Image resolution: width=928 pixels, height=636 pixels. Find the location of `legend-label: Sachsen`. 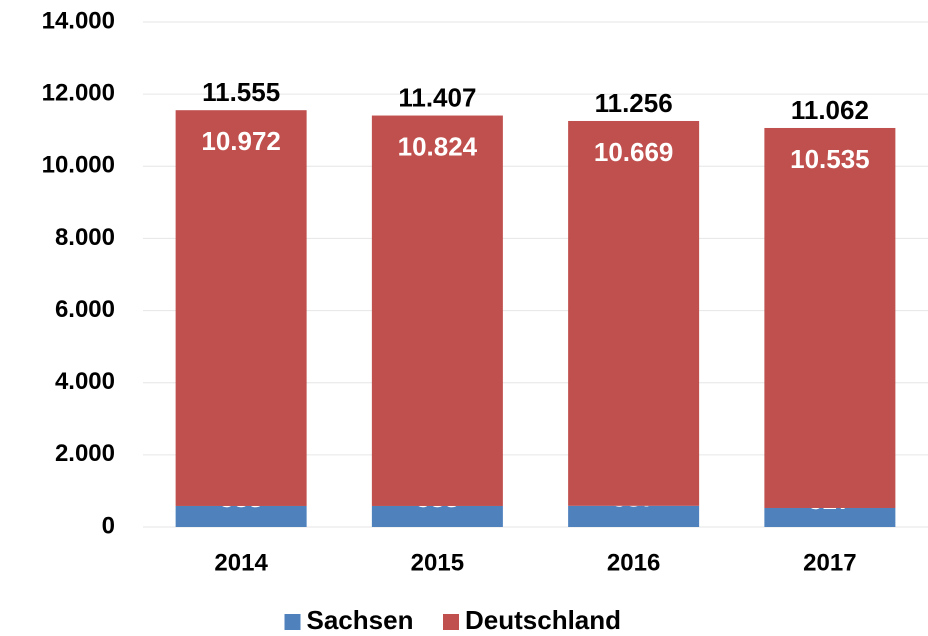

legend-label: Sachsen is located at coordinates (360, 620).